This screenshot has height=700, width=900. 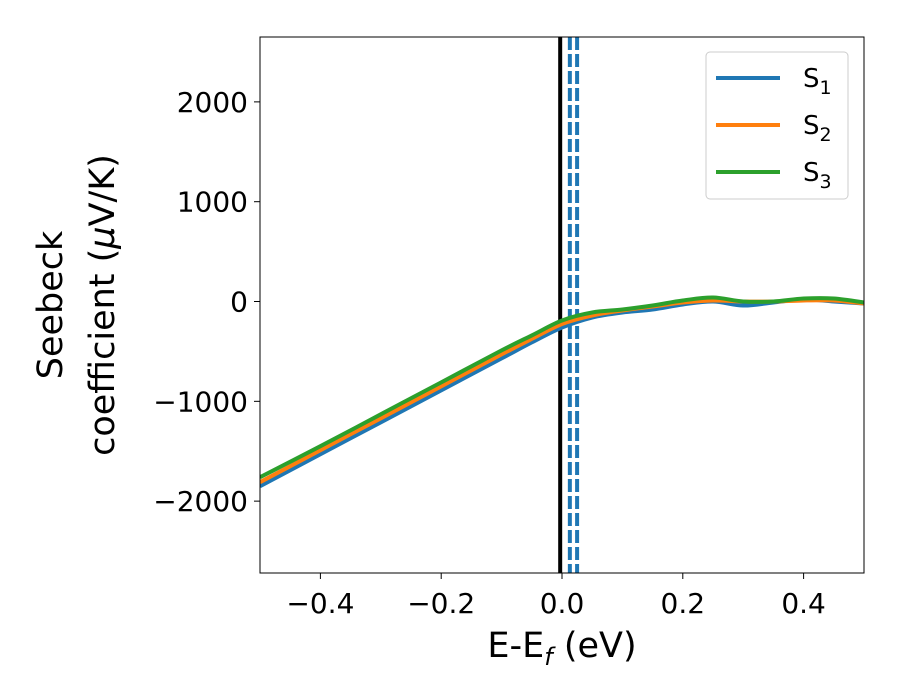 I want to click on y-axis-label: Seebeck coefficient (μV/K), so click(x=77, y=305).